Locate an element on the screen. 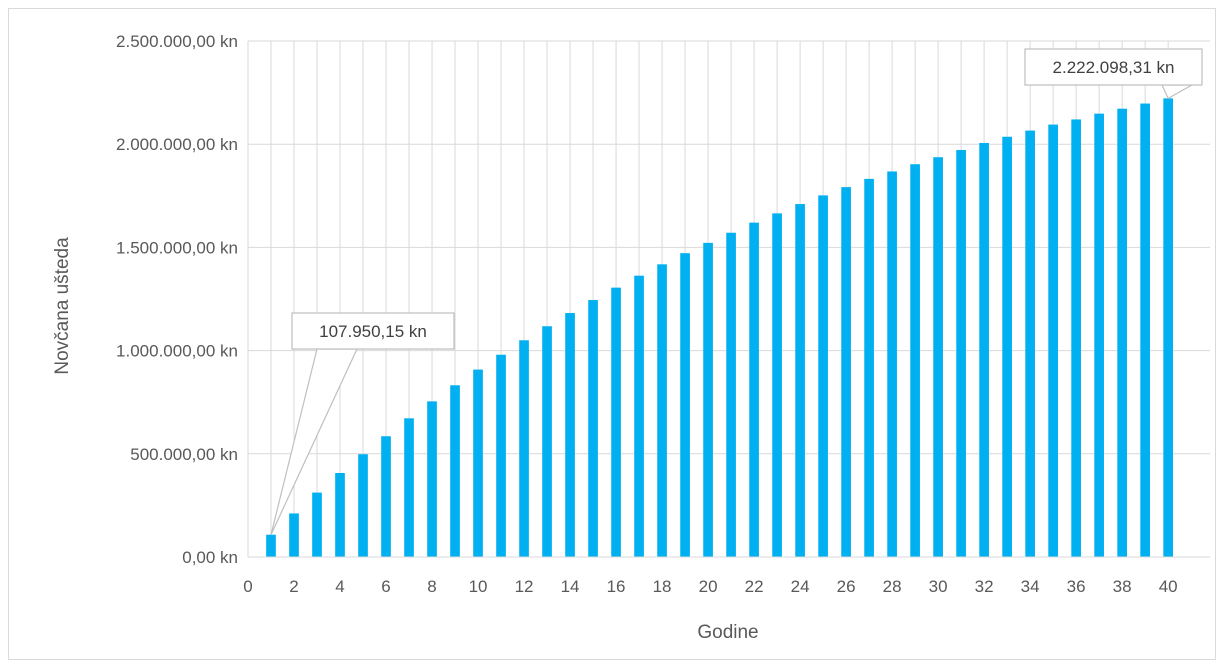 The image size is (1225, 669). y-tick-label: 1.500.000,00 kn is located at coordinates (177, 247).